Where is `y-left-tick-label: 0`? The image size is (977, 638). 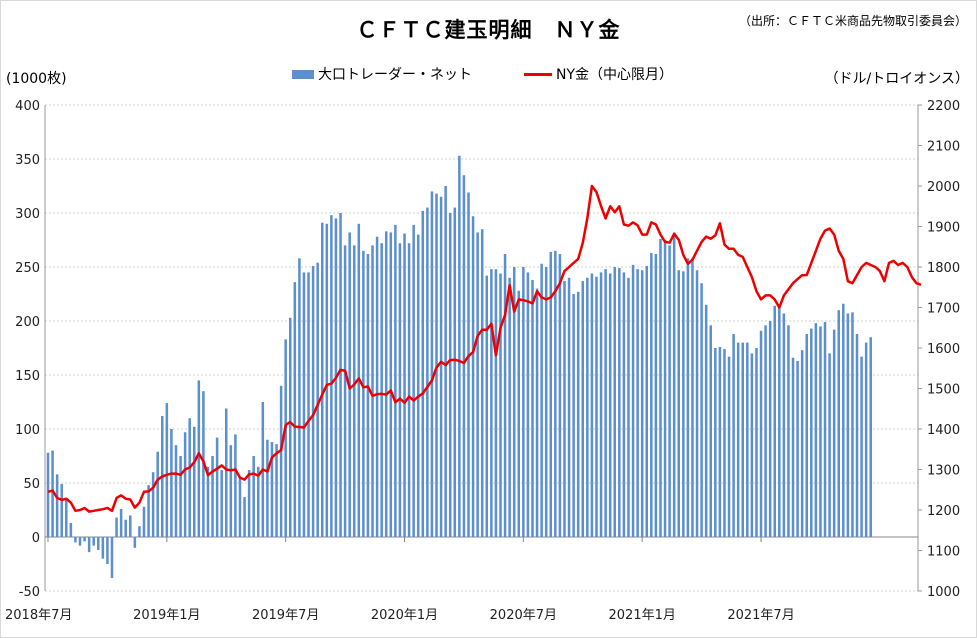
y-left-tick-label: 0 is located at coordinates (36, 538).